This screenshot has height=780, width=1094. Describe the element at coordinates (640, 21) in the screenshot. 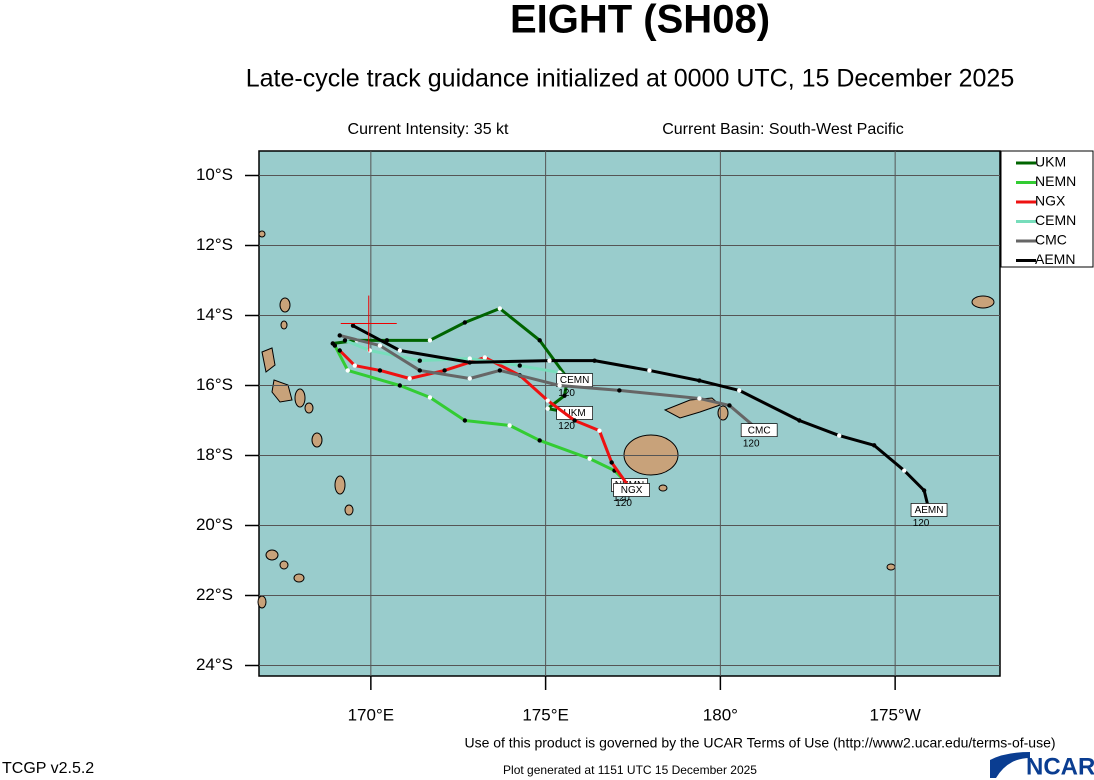

I see `chart-title: EIGHT (SH08)` at that location.